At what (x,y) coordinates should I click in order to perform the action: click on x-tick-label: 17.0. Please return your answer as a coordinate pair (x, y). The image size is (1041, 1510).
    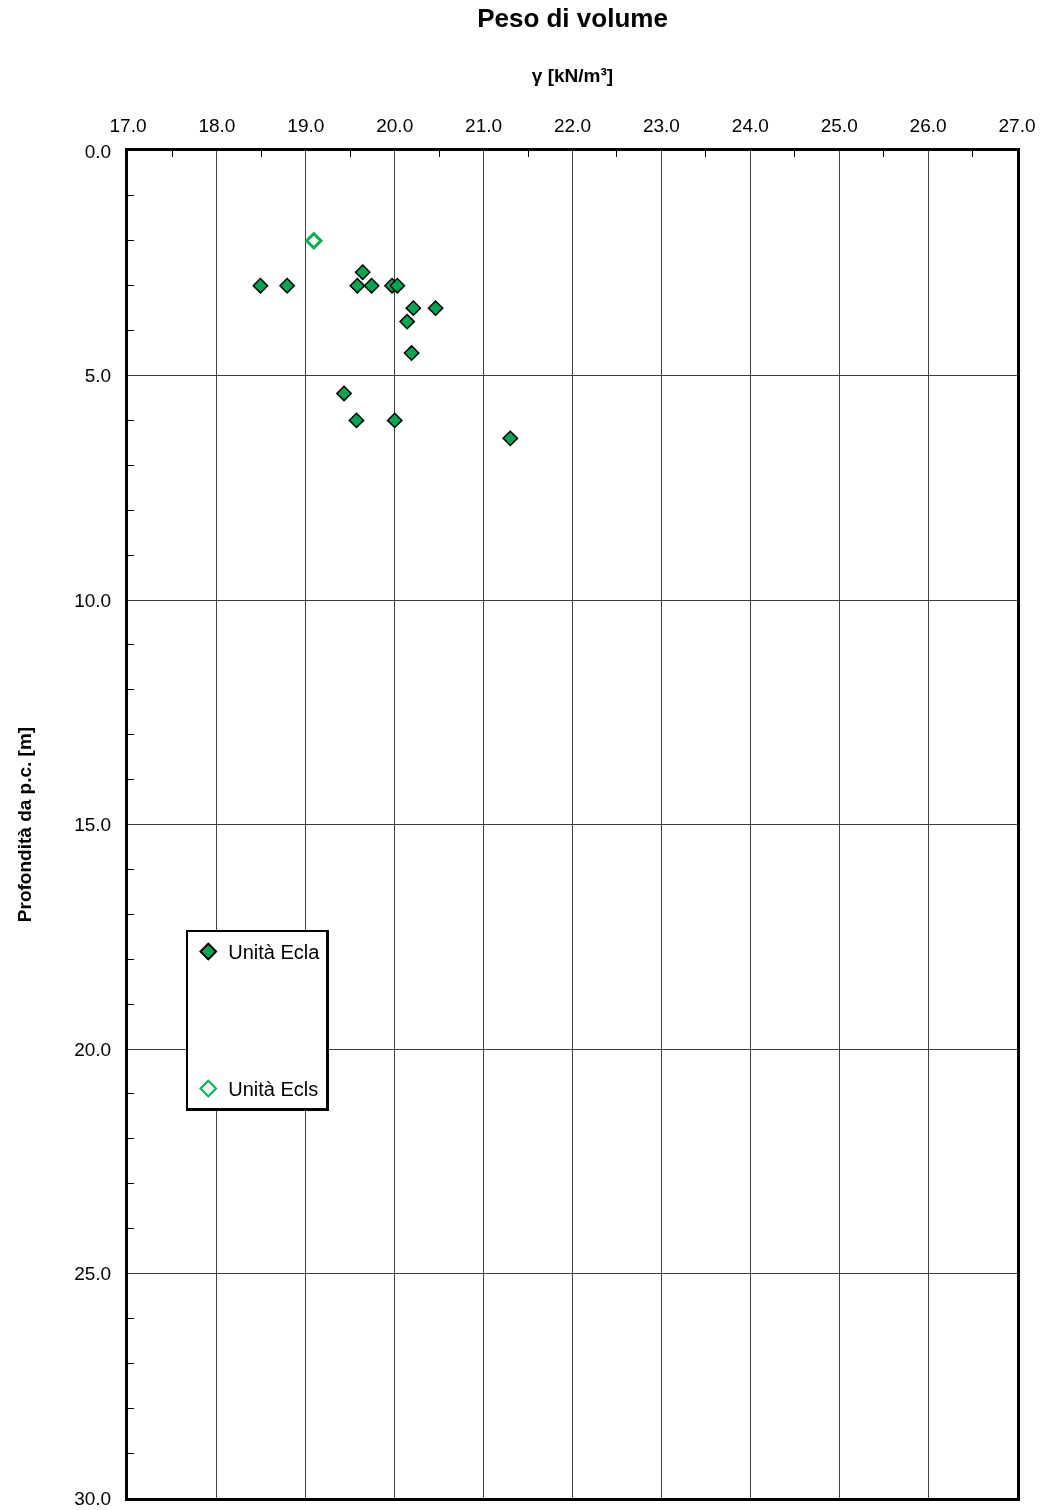
    Looking at the image, I should click on (128, 126).